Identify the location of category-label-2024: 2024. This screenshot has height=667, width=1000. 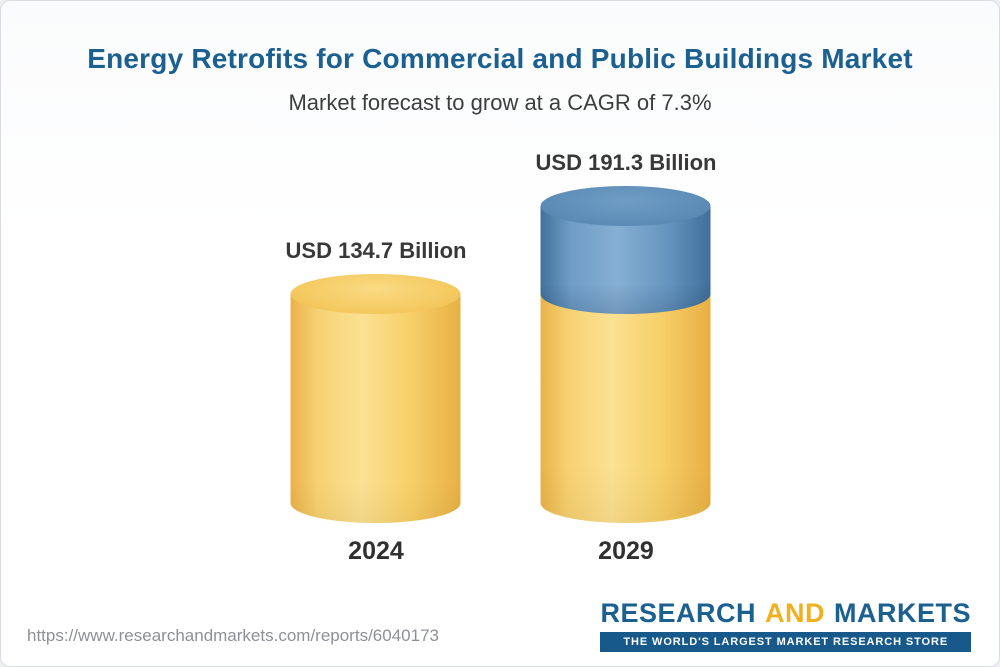
(376, 551).